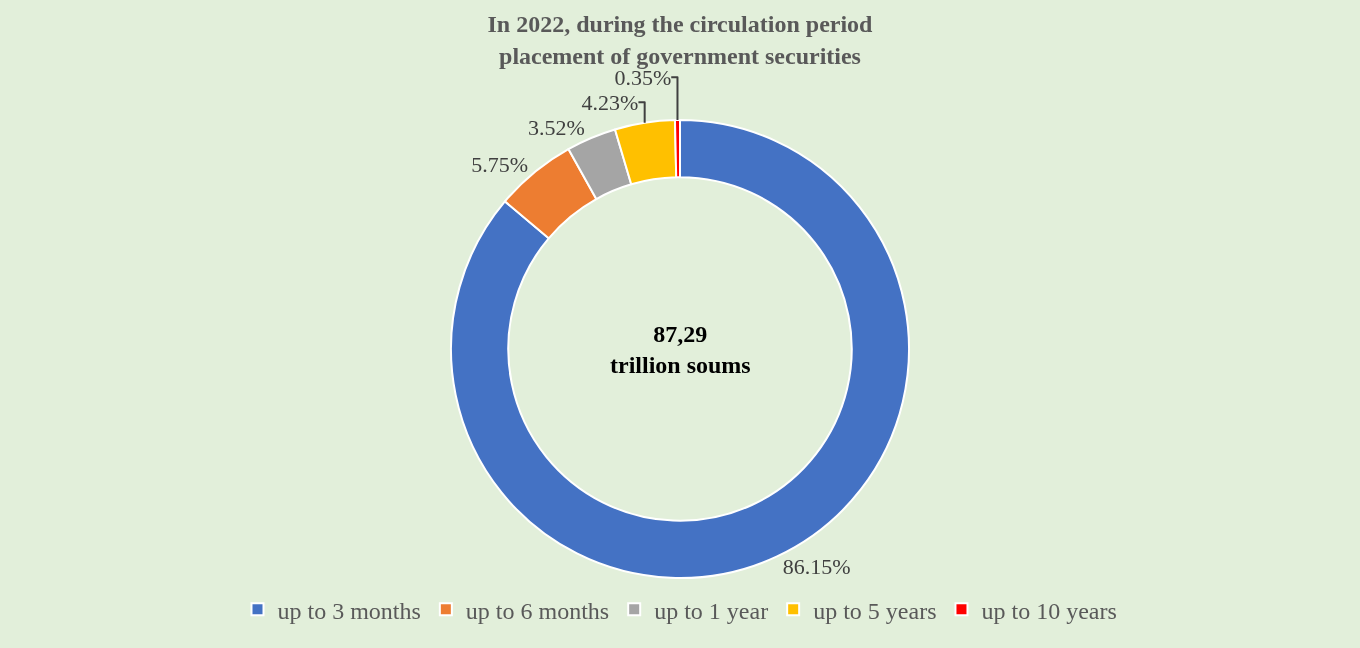 The height and width of the screenshot is (648, 1360). I want to click on legend-label: up to 10 years, so click(1049, 610).